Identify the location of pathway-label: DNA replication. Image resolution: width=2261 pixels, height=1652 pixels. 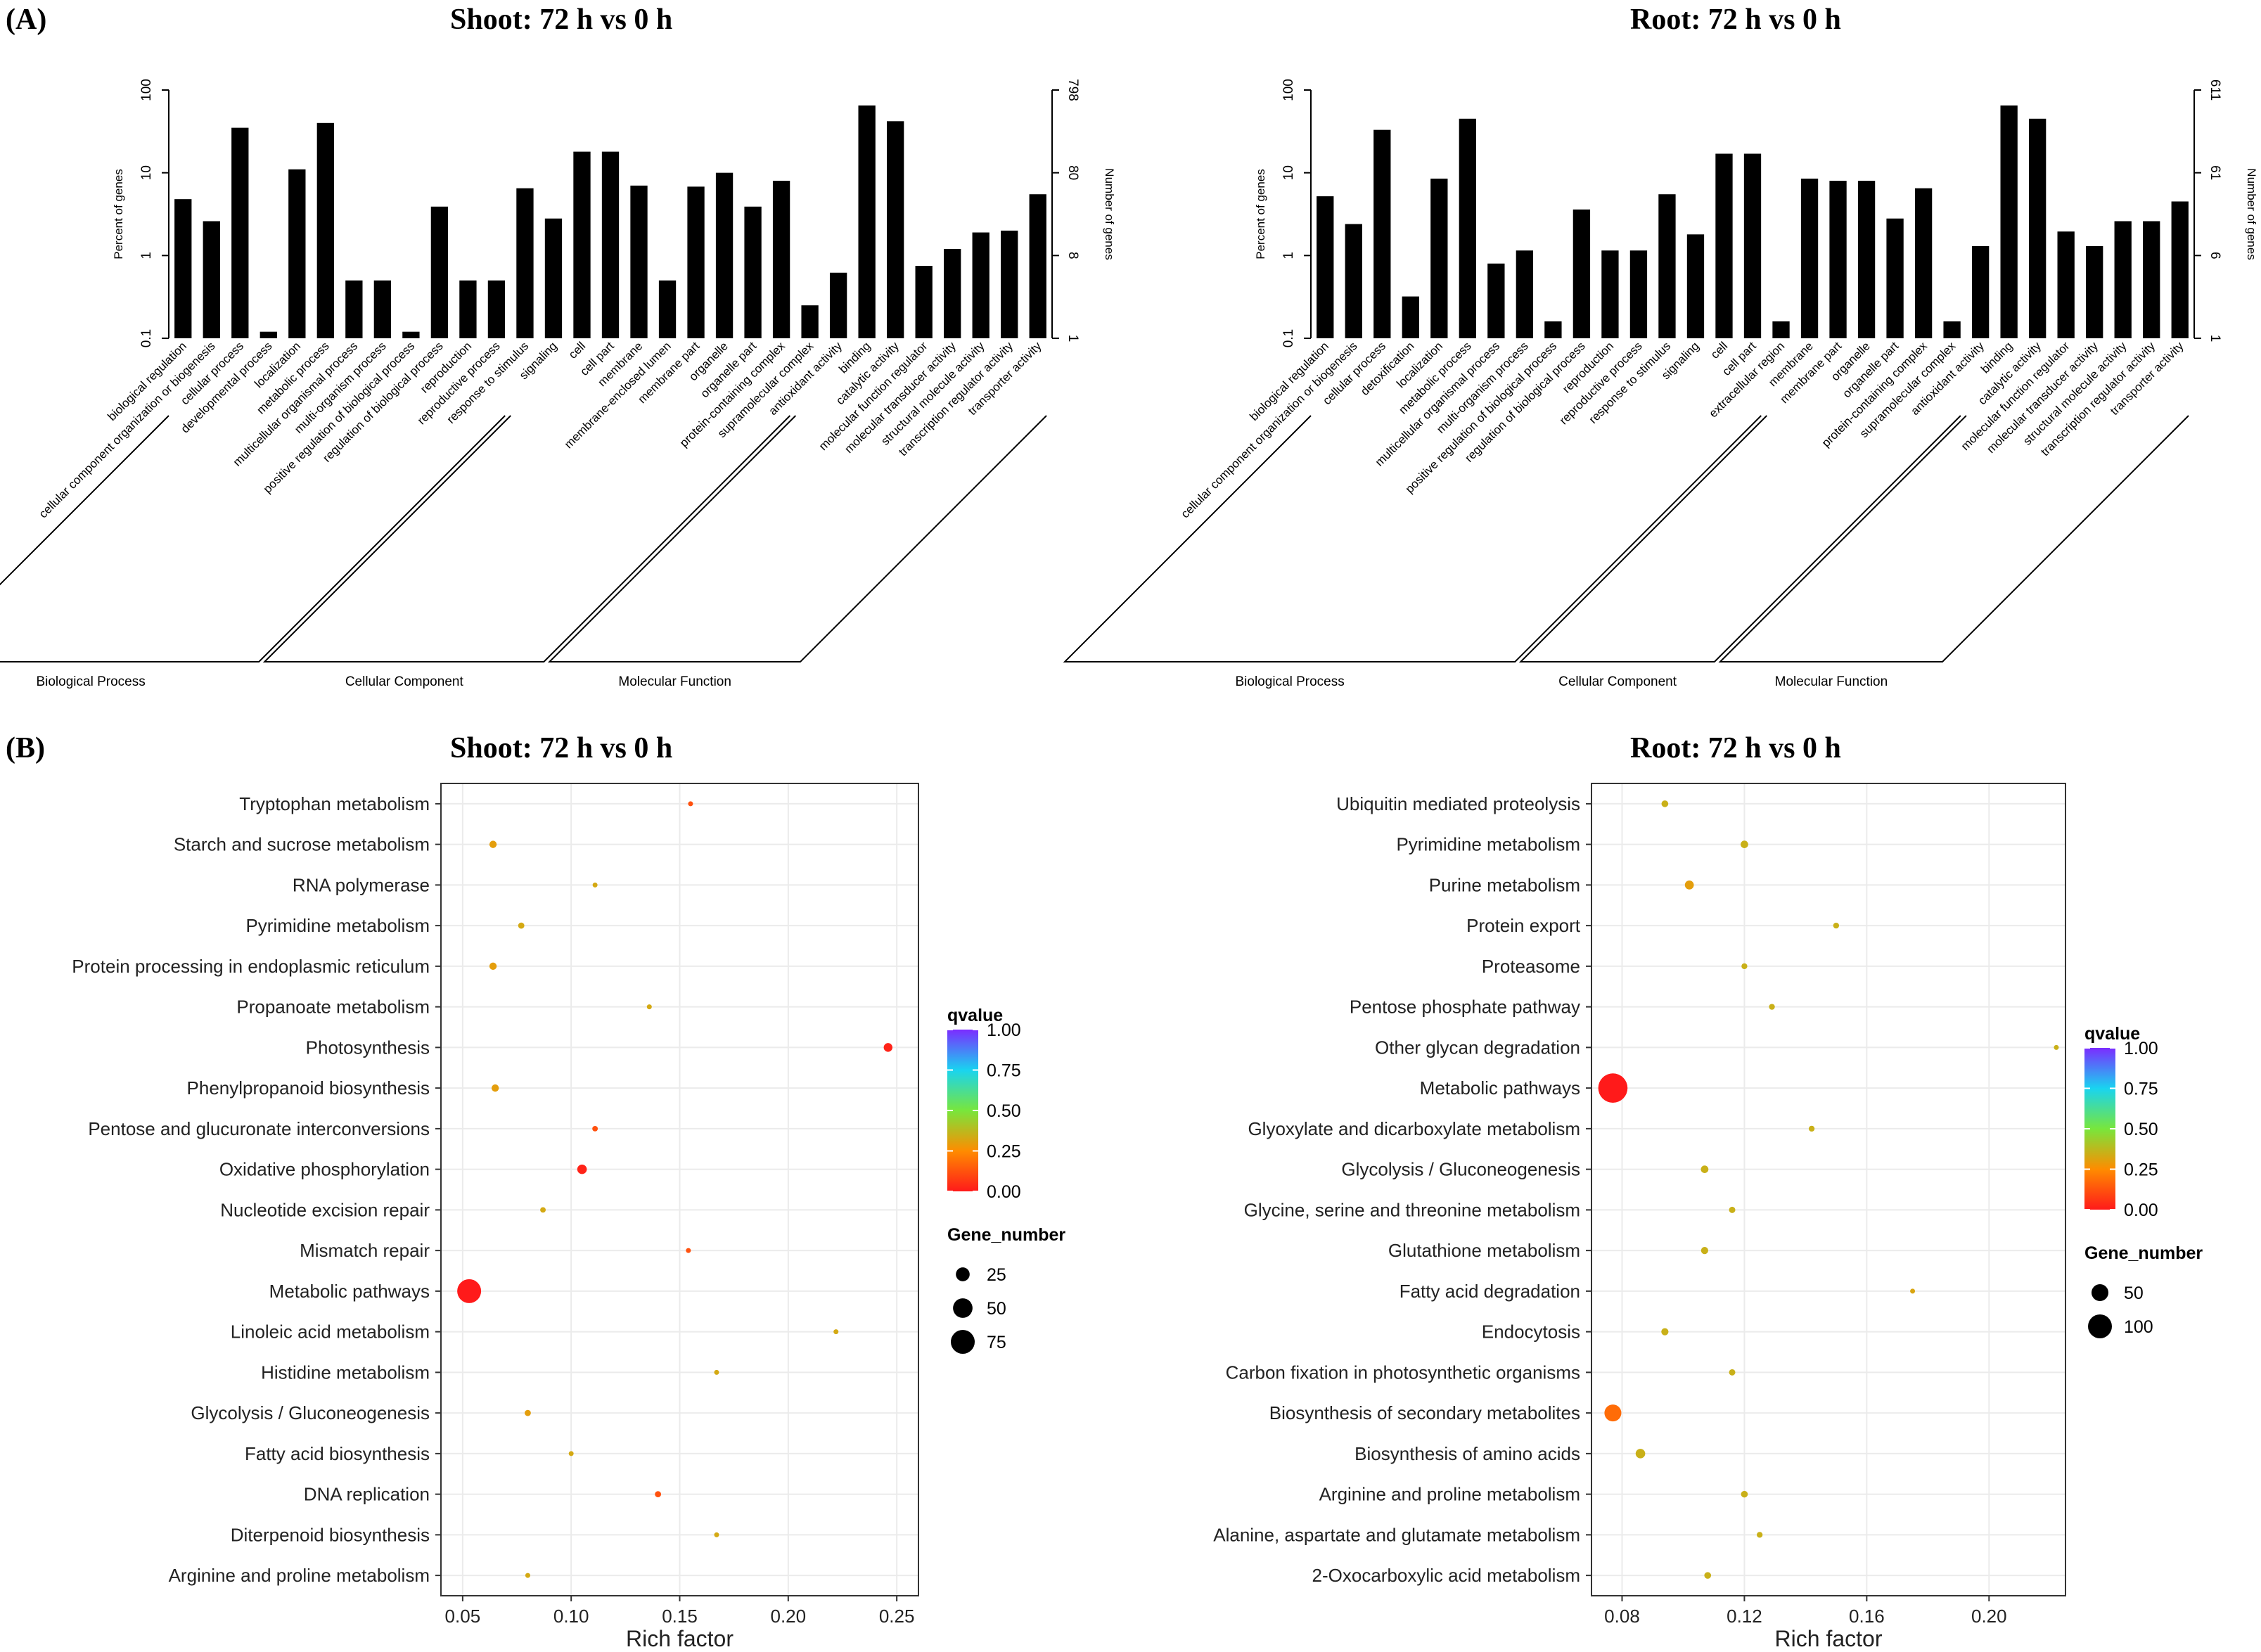
(367, 1494).